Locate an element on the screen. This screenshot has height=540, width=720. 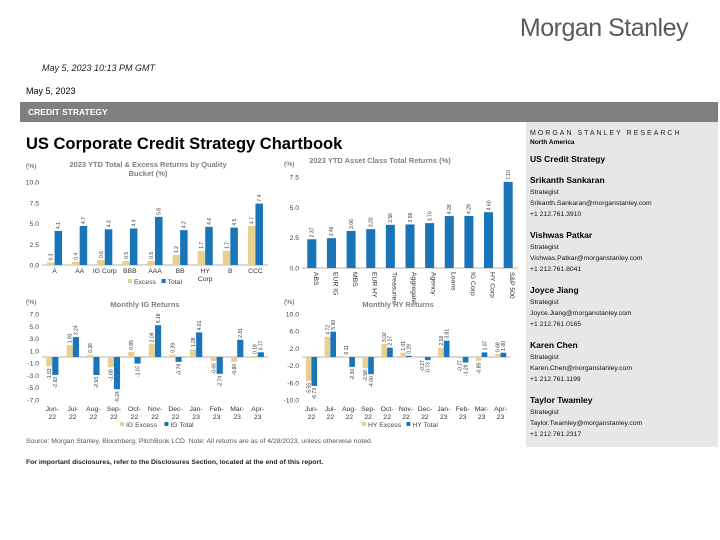
data-label: 5.8 is located at coordinates (160, 211).